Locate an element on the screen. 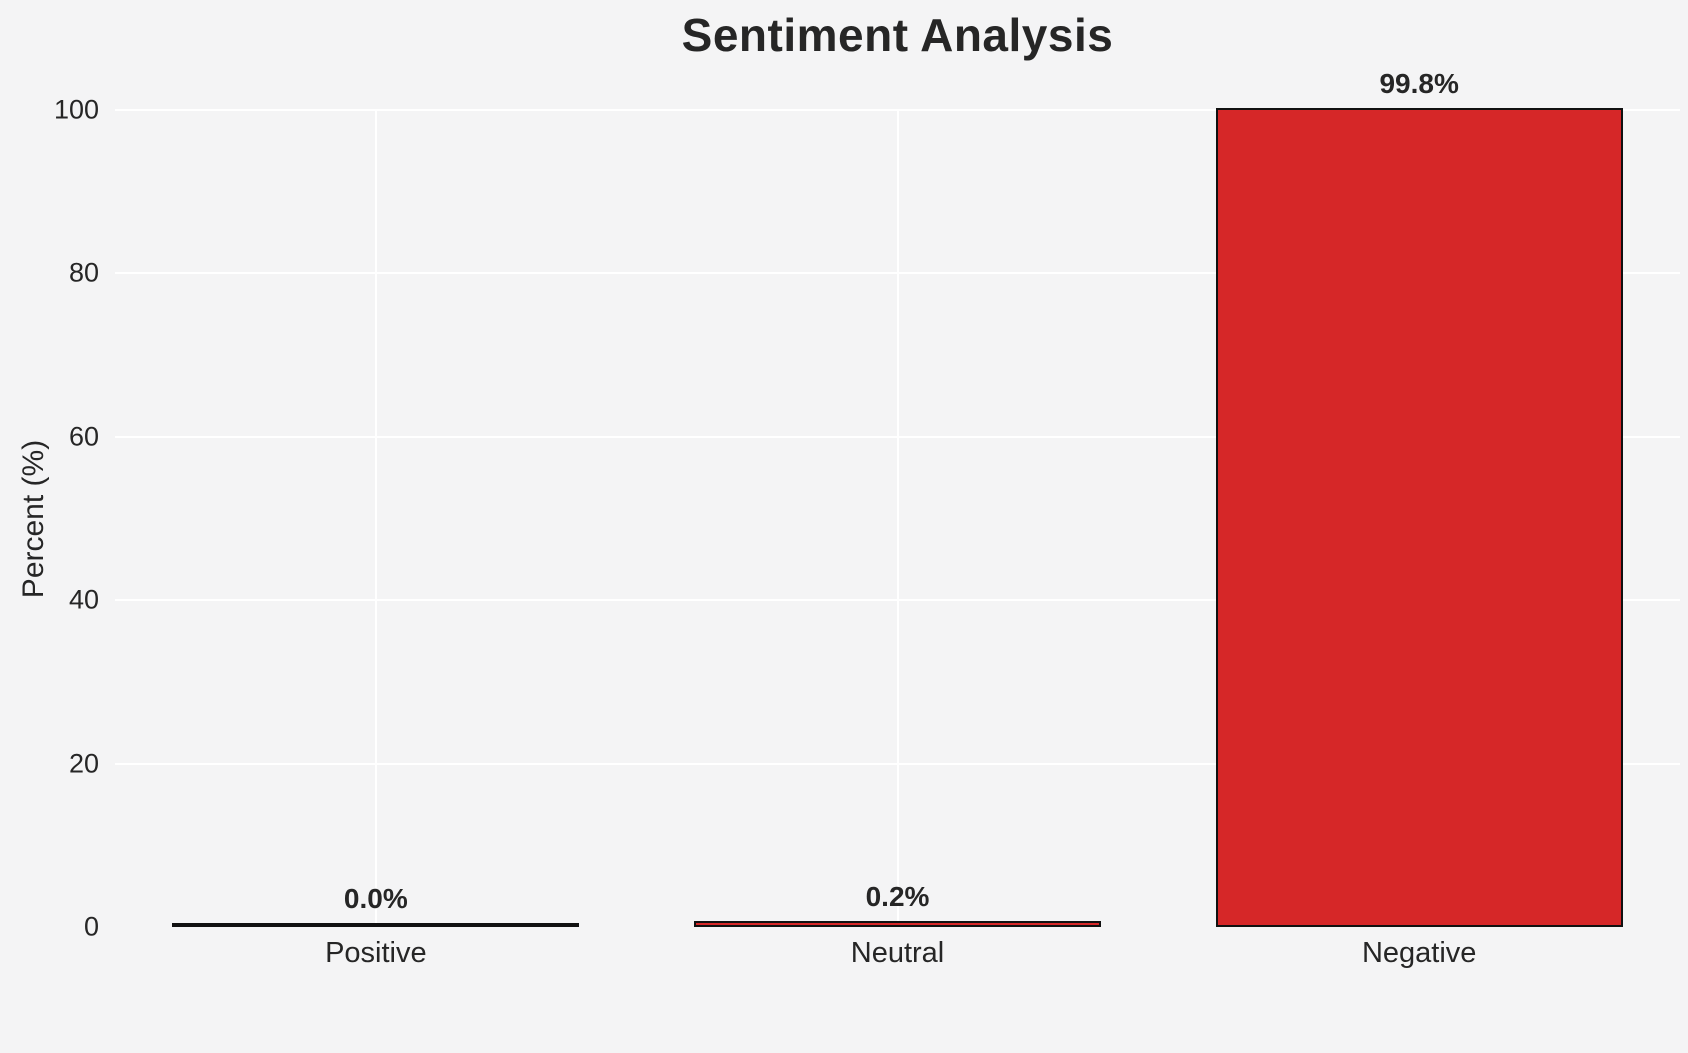 The height and width of the screenshot is (1053, 1688). y-axis-label: Percent (%) is located at coordinates (33, 519).